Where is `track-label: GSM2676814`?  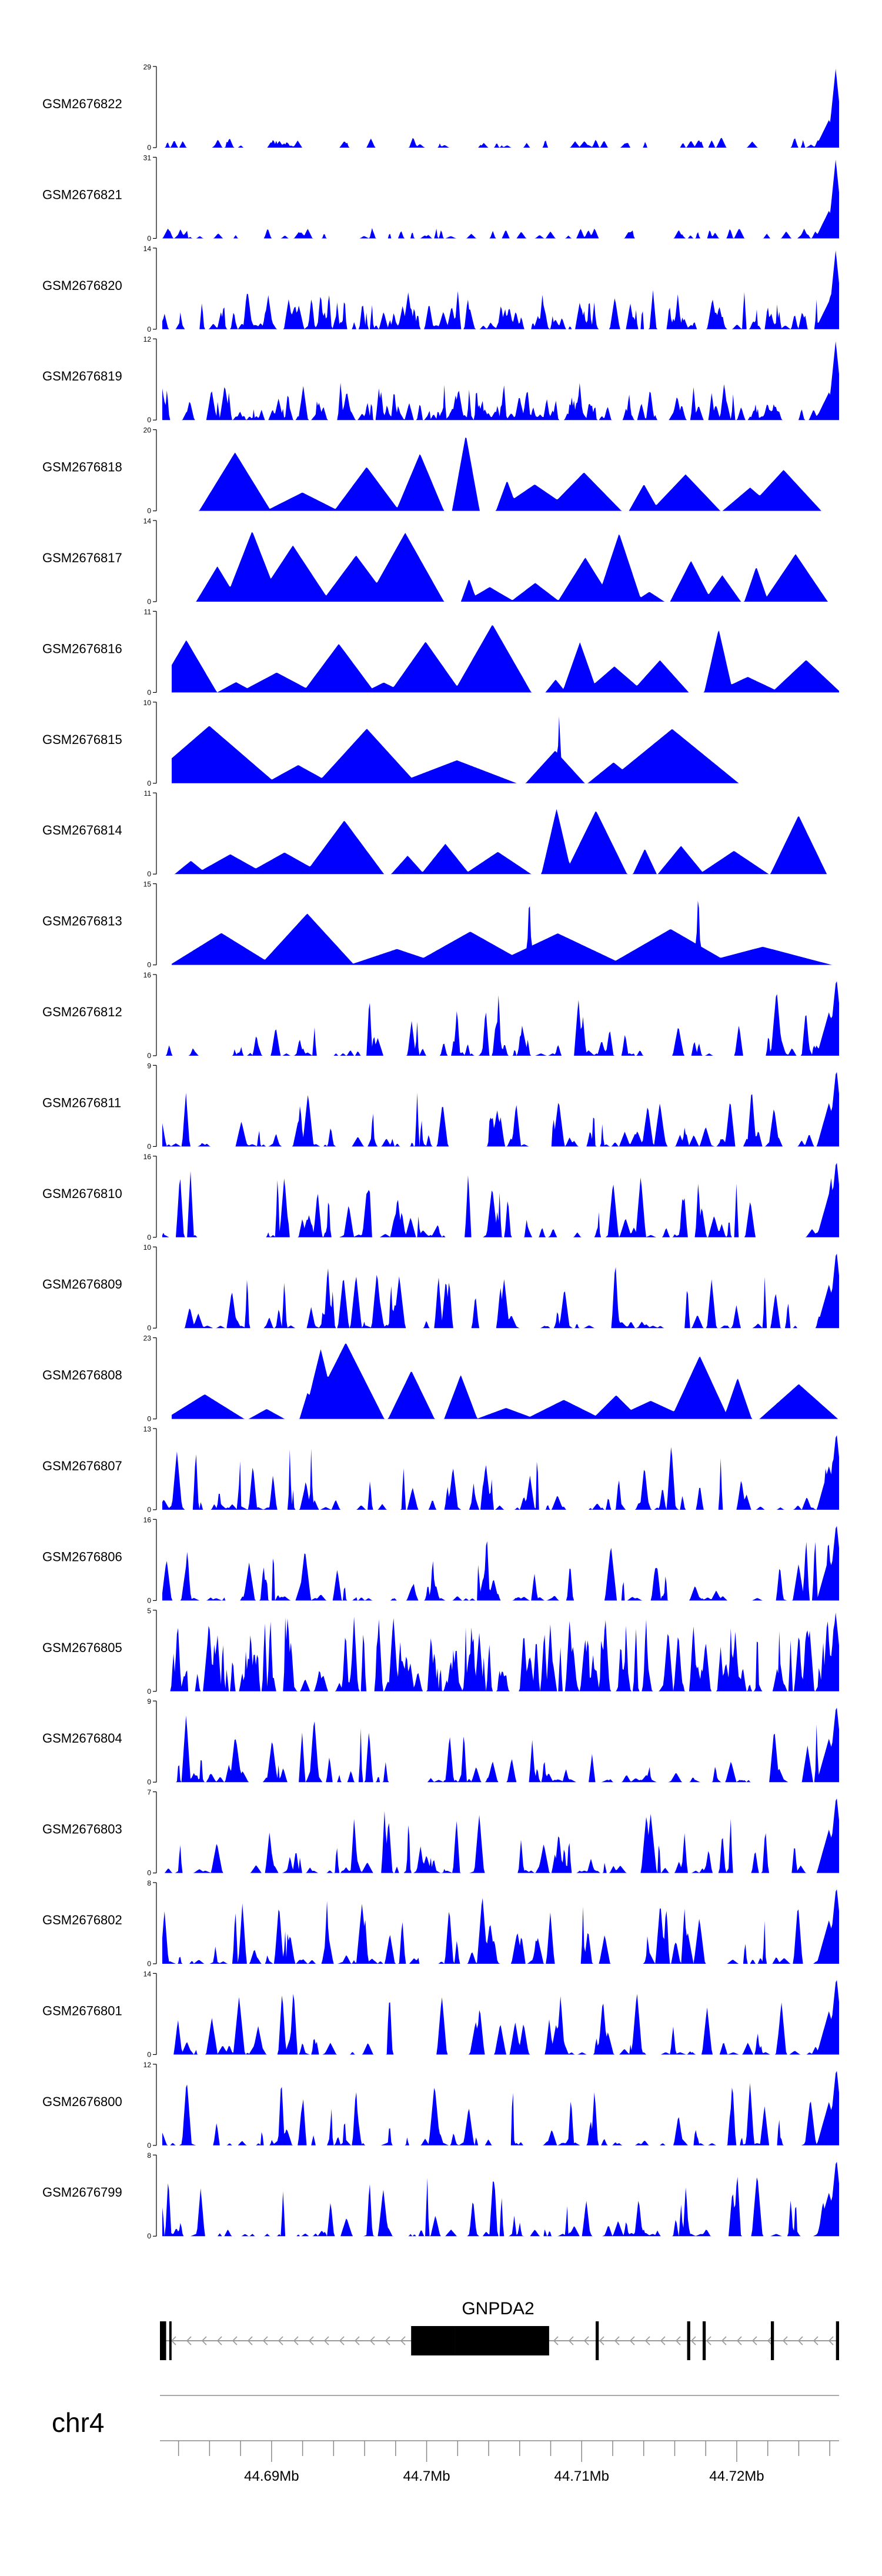
track-label: GSM2676814 is located at coordinates (82, 830).